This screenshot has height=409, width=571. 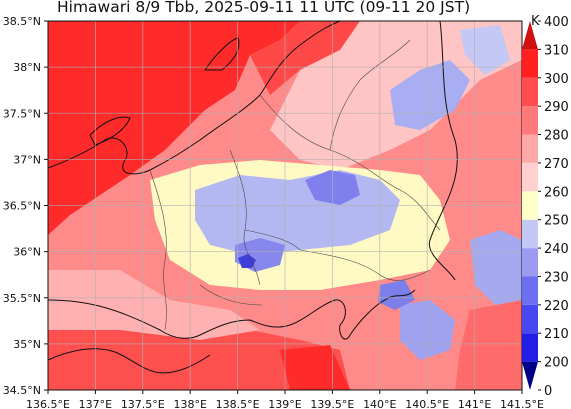 What do you see at coordinates (522, 403) in the screenshot?
I see `x-tick-label: 141.5°E` at bounding box center [522, 403].